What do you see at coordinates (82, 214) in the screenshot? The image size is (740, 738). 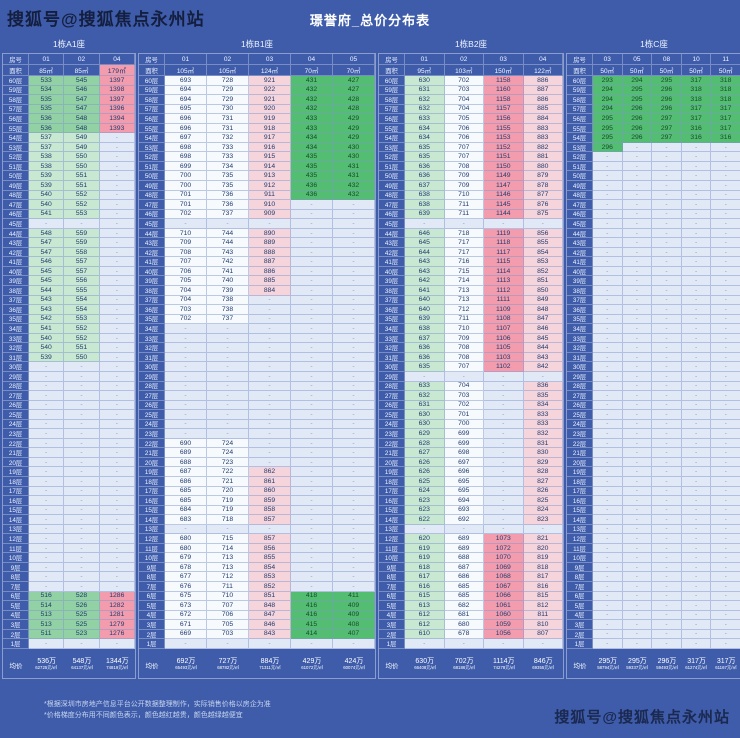 I see `price-cell: 553` at bounding box center [82, 214].